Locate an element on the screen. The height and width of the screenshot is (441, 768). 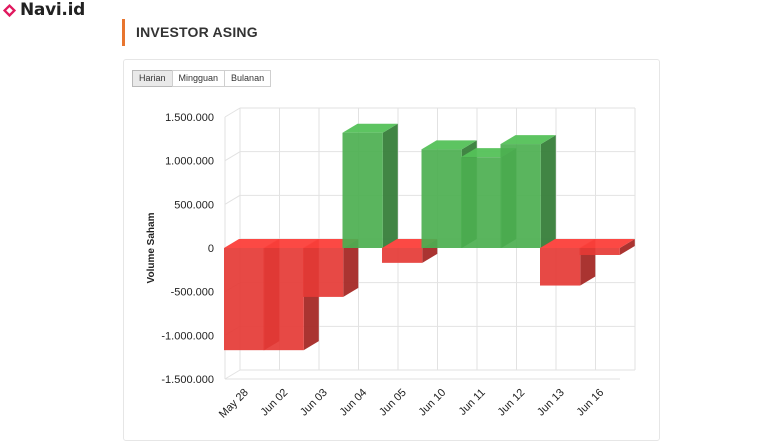
y-tick-label: 1.500.000 is located at coordinates (189, 118).